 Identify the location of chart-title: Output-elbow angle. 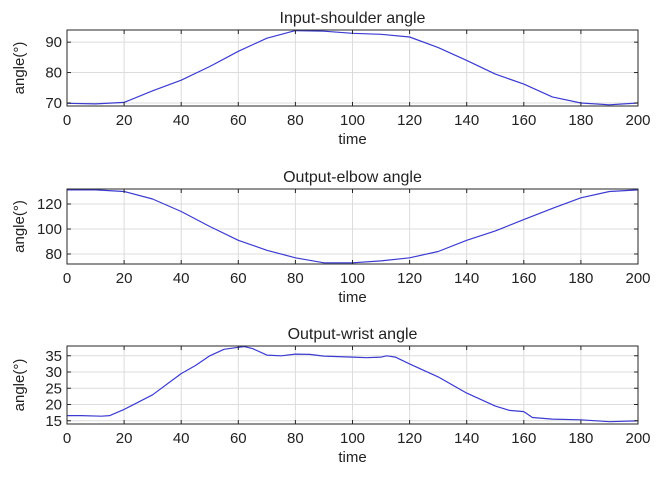
(352, 177).